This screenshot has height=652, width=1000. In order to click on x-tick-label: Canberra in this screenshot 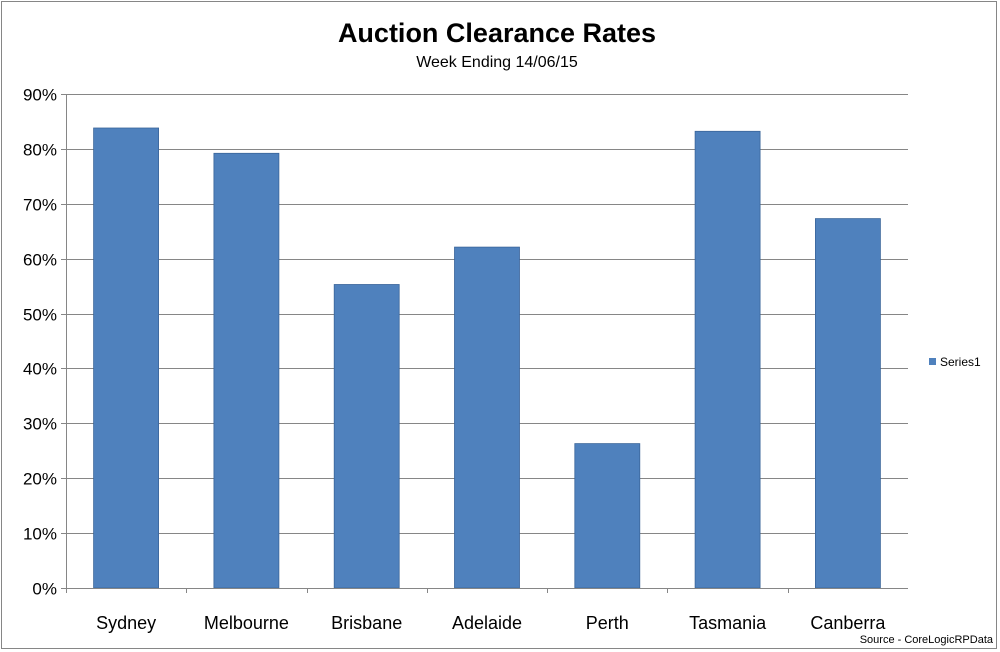, I will do `click(848, 623)`.